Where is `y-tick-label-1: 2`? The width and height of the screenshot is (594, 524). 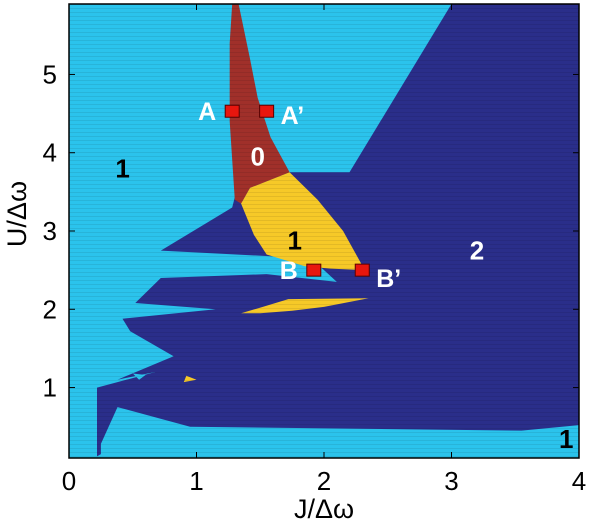 y-tick-label-1: 2 is located at coordinates (50, 309).